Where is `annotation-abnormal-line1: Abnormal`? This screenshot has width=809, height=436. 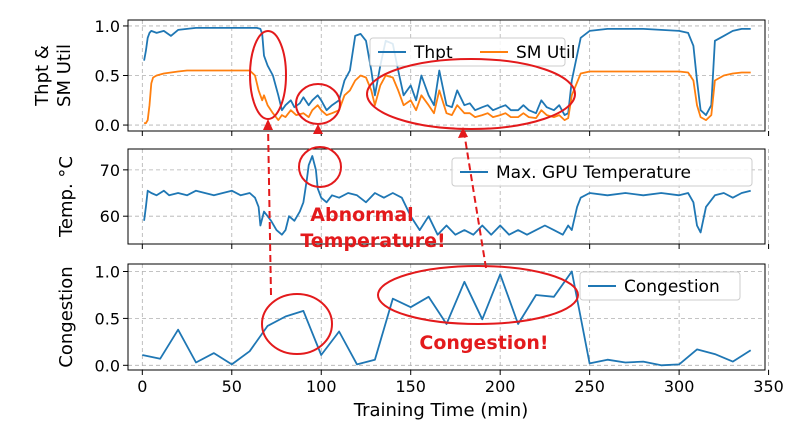
annotation-abnormal-line1: Abnormal is located at coordinates (361, 215).